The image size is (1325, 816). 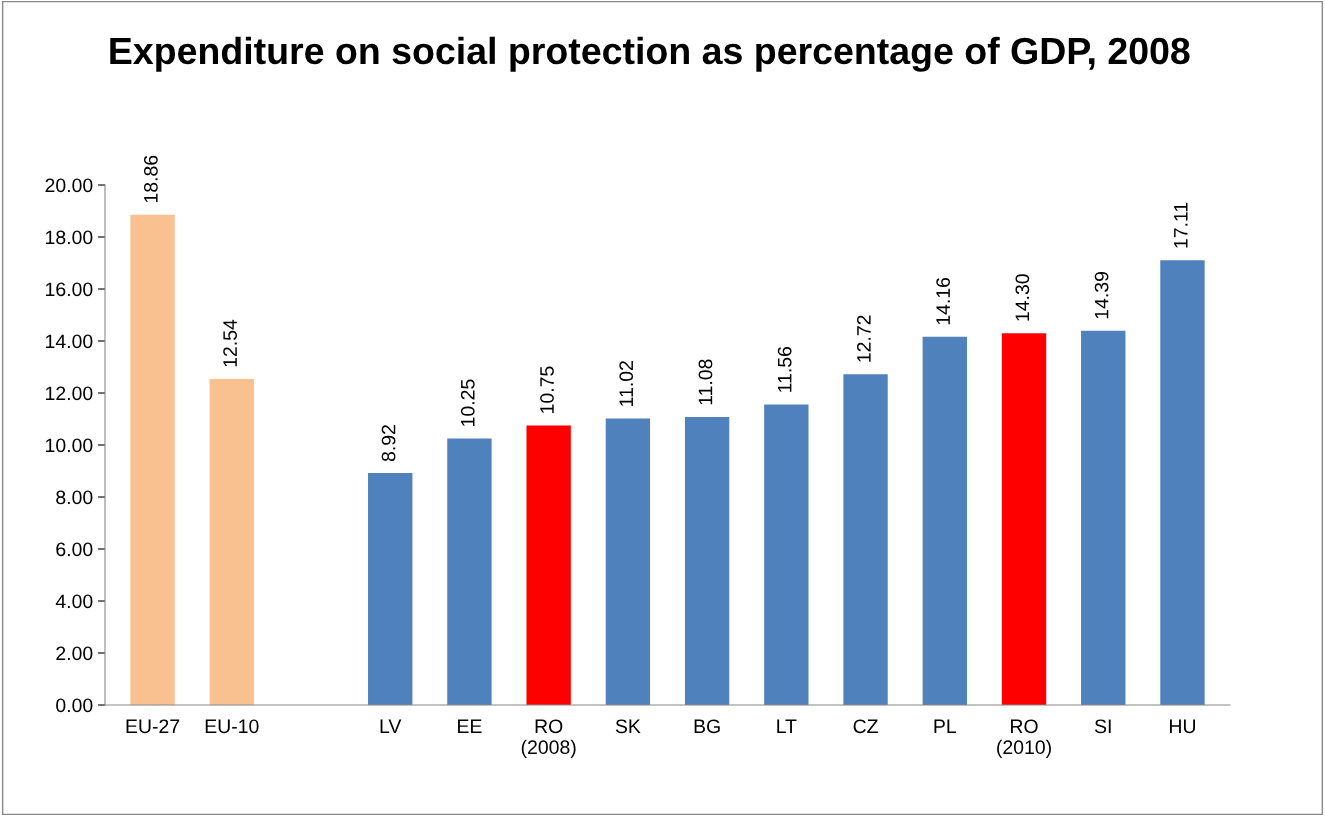 What do you see at coordinates (548, 738) in the screenshot?
I see `x-tick-label: RO (2008)` at bounding box center [548, 738].